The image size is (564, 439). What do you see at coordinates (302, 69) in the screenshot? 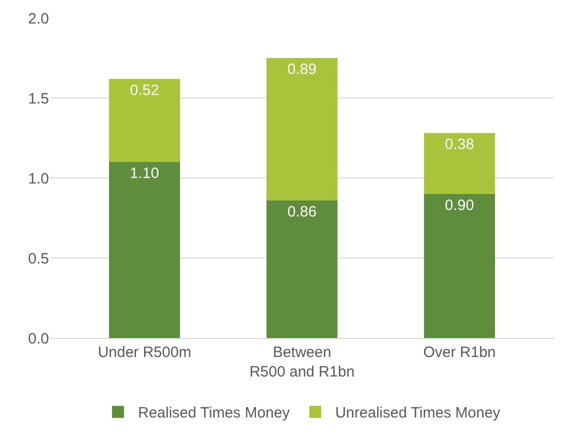
I see `data-label: 0.89` at bounding box center [302, 69].